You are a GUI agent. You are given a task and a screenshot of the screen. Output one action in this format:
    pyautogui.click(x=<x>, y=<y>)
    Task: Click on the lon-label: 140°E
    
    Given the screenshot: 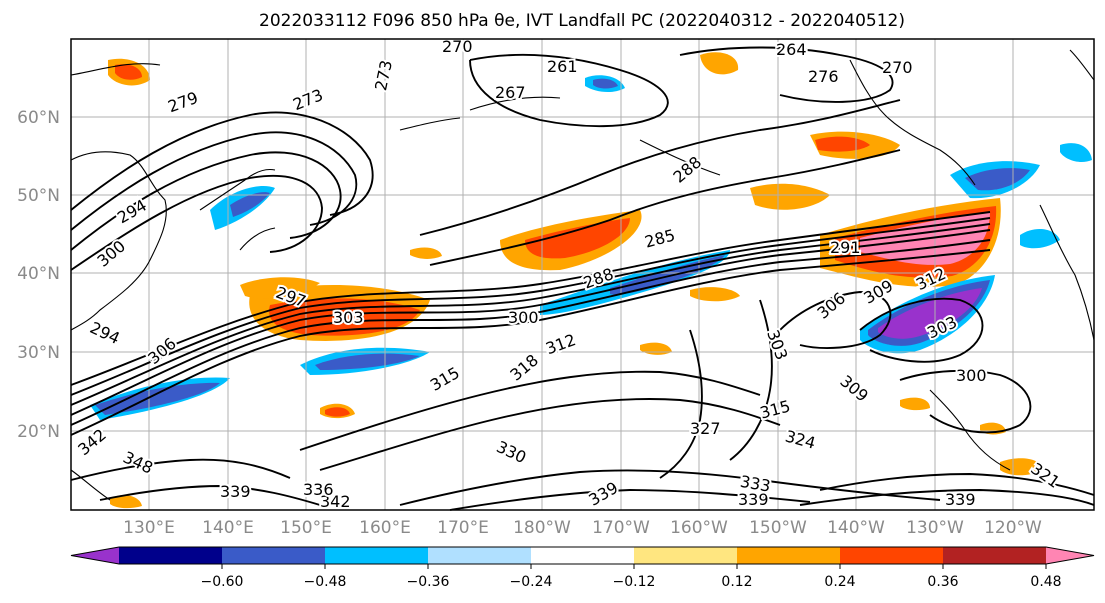 What is the action you would take?
    pyautogui.click(x=228, y=528)
    